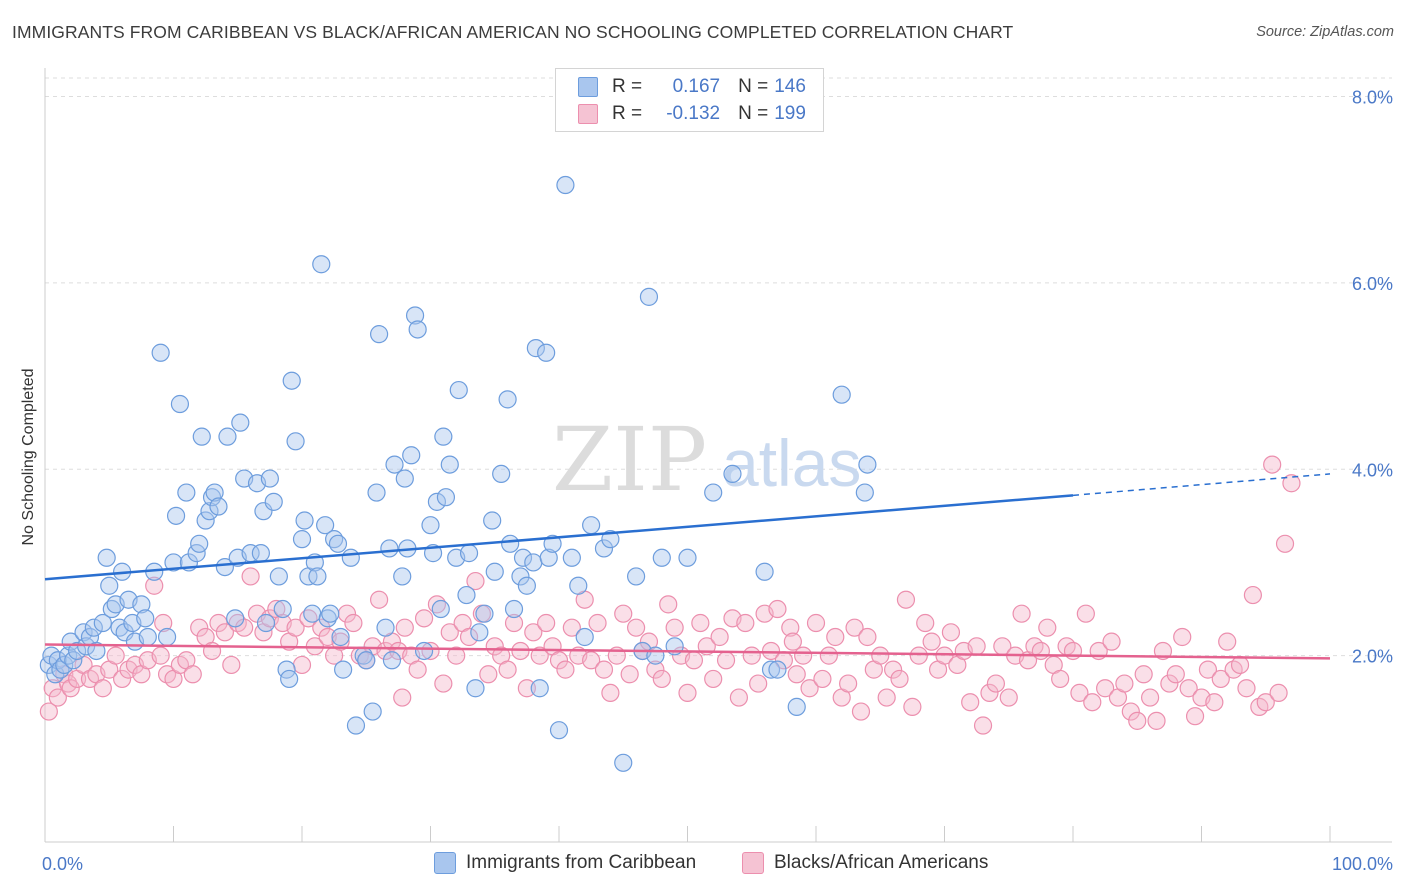  Describe the element at coordinates (445, 863) in the screenshot. I see `series-swatch-blue` at that location.